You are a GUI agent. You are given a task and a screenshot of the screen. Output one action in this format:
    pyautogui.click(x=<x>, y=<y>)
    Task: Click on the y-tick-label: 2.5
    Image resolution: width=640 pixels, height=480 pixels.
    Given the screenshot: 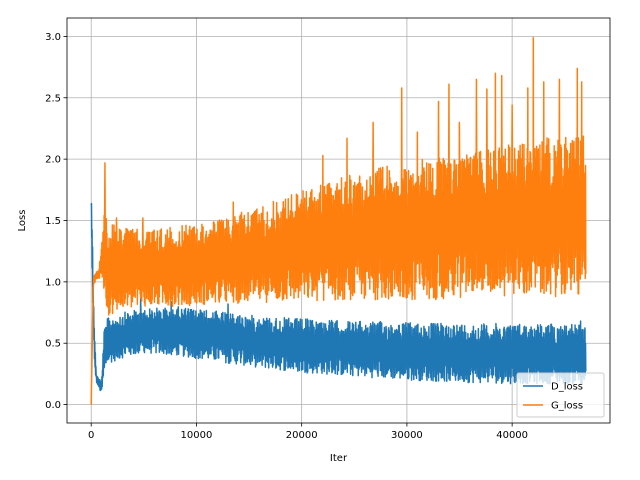 What is the action you would take?
    pyautogui.click(x=53, y=98)
    